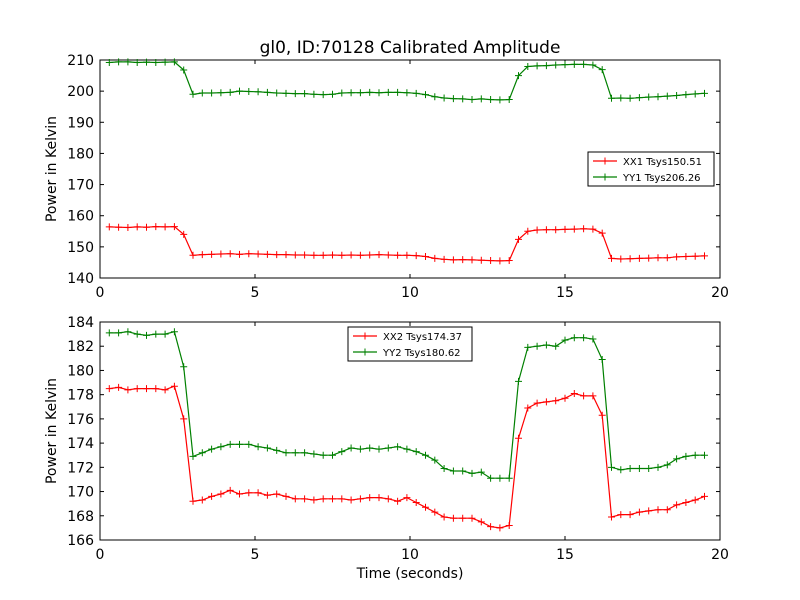  What do you see at coordinates (80, 186) in the screenshot?
I see `y-tick-label: 170` at bounding box center [80, 186].